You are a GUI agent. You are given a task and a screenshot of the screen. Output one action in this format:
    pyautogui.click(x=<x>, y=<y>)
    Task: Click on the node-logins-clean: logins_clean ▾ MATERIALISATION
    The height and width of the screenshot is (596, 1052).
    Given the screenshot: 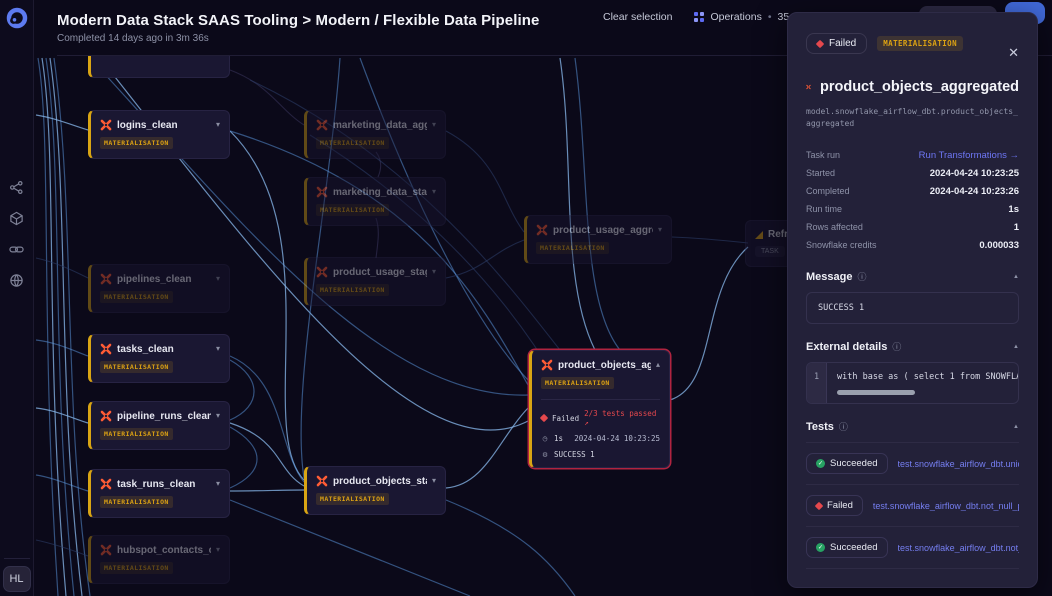 What is the action you would take?
    pyautogui.click(x=159, y=134)
    